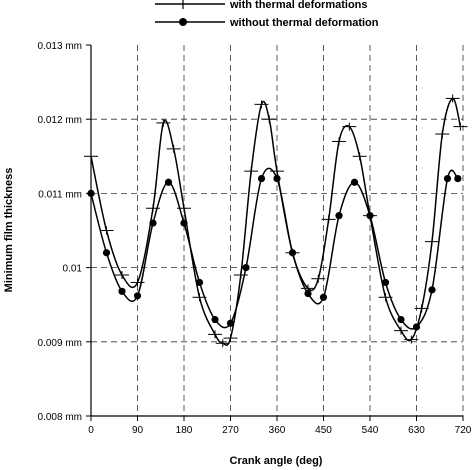 The height and width of the screenshot is (470, 474). What do you see at coordinates (60, 194) in the screenshot?
I see `y-tick-label-3: 0.011 mm` at bounding box center [60, 194].